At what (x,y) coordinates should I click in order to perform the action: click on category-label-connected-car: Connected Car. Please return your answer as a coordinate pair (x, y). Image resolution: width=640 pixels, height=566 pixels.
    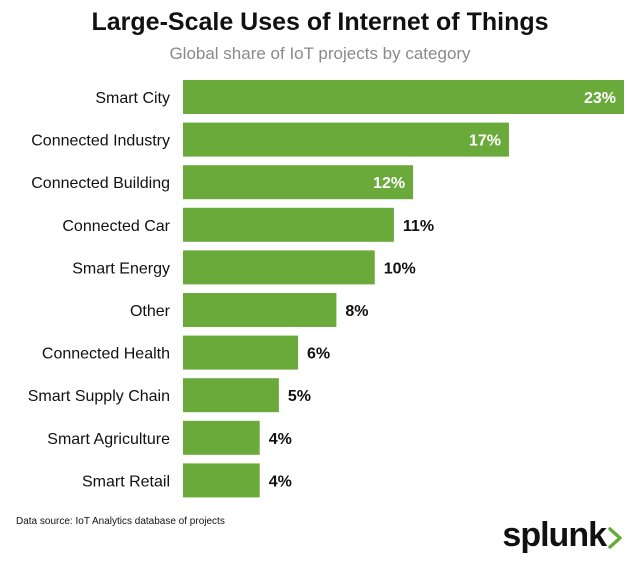
    Looking at the image, I should click on (116, 226).